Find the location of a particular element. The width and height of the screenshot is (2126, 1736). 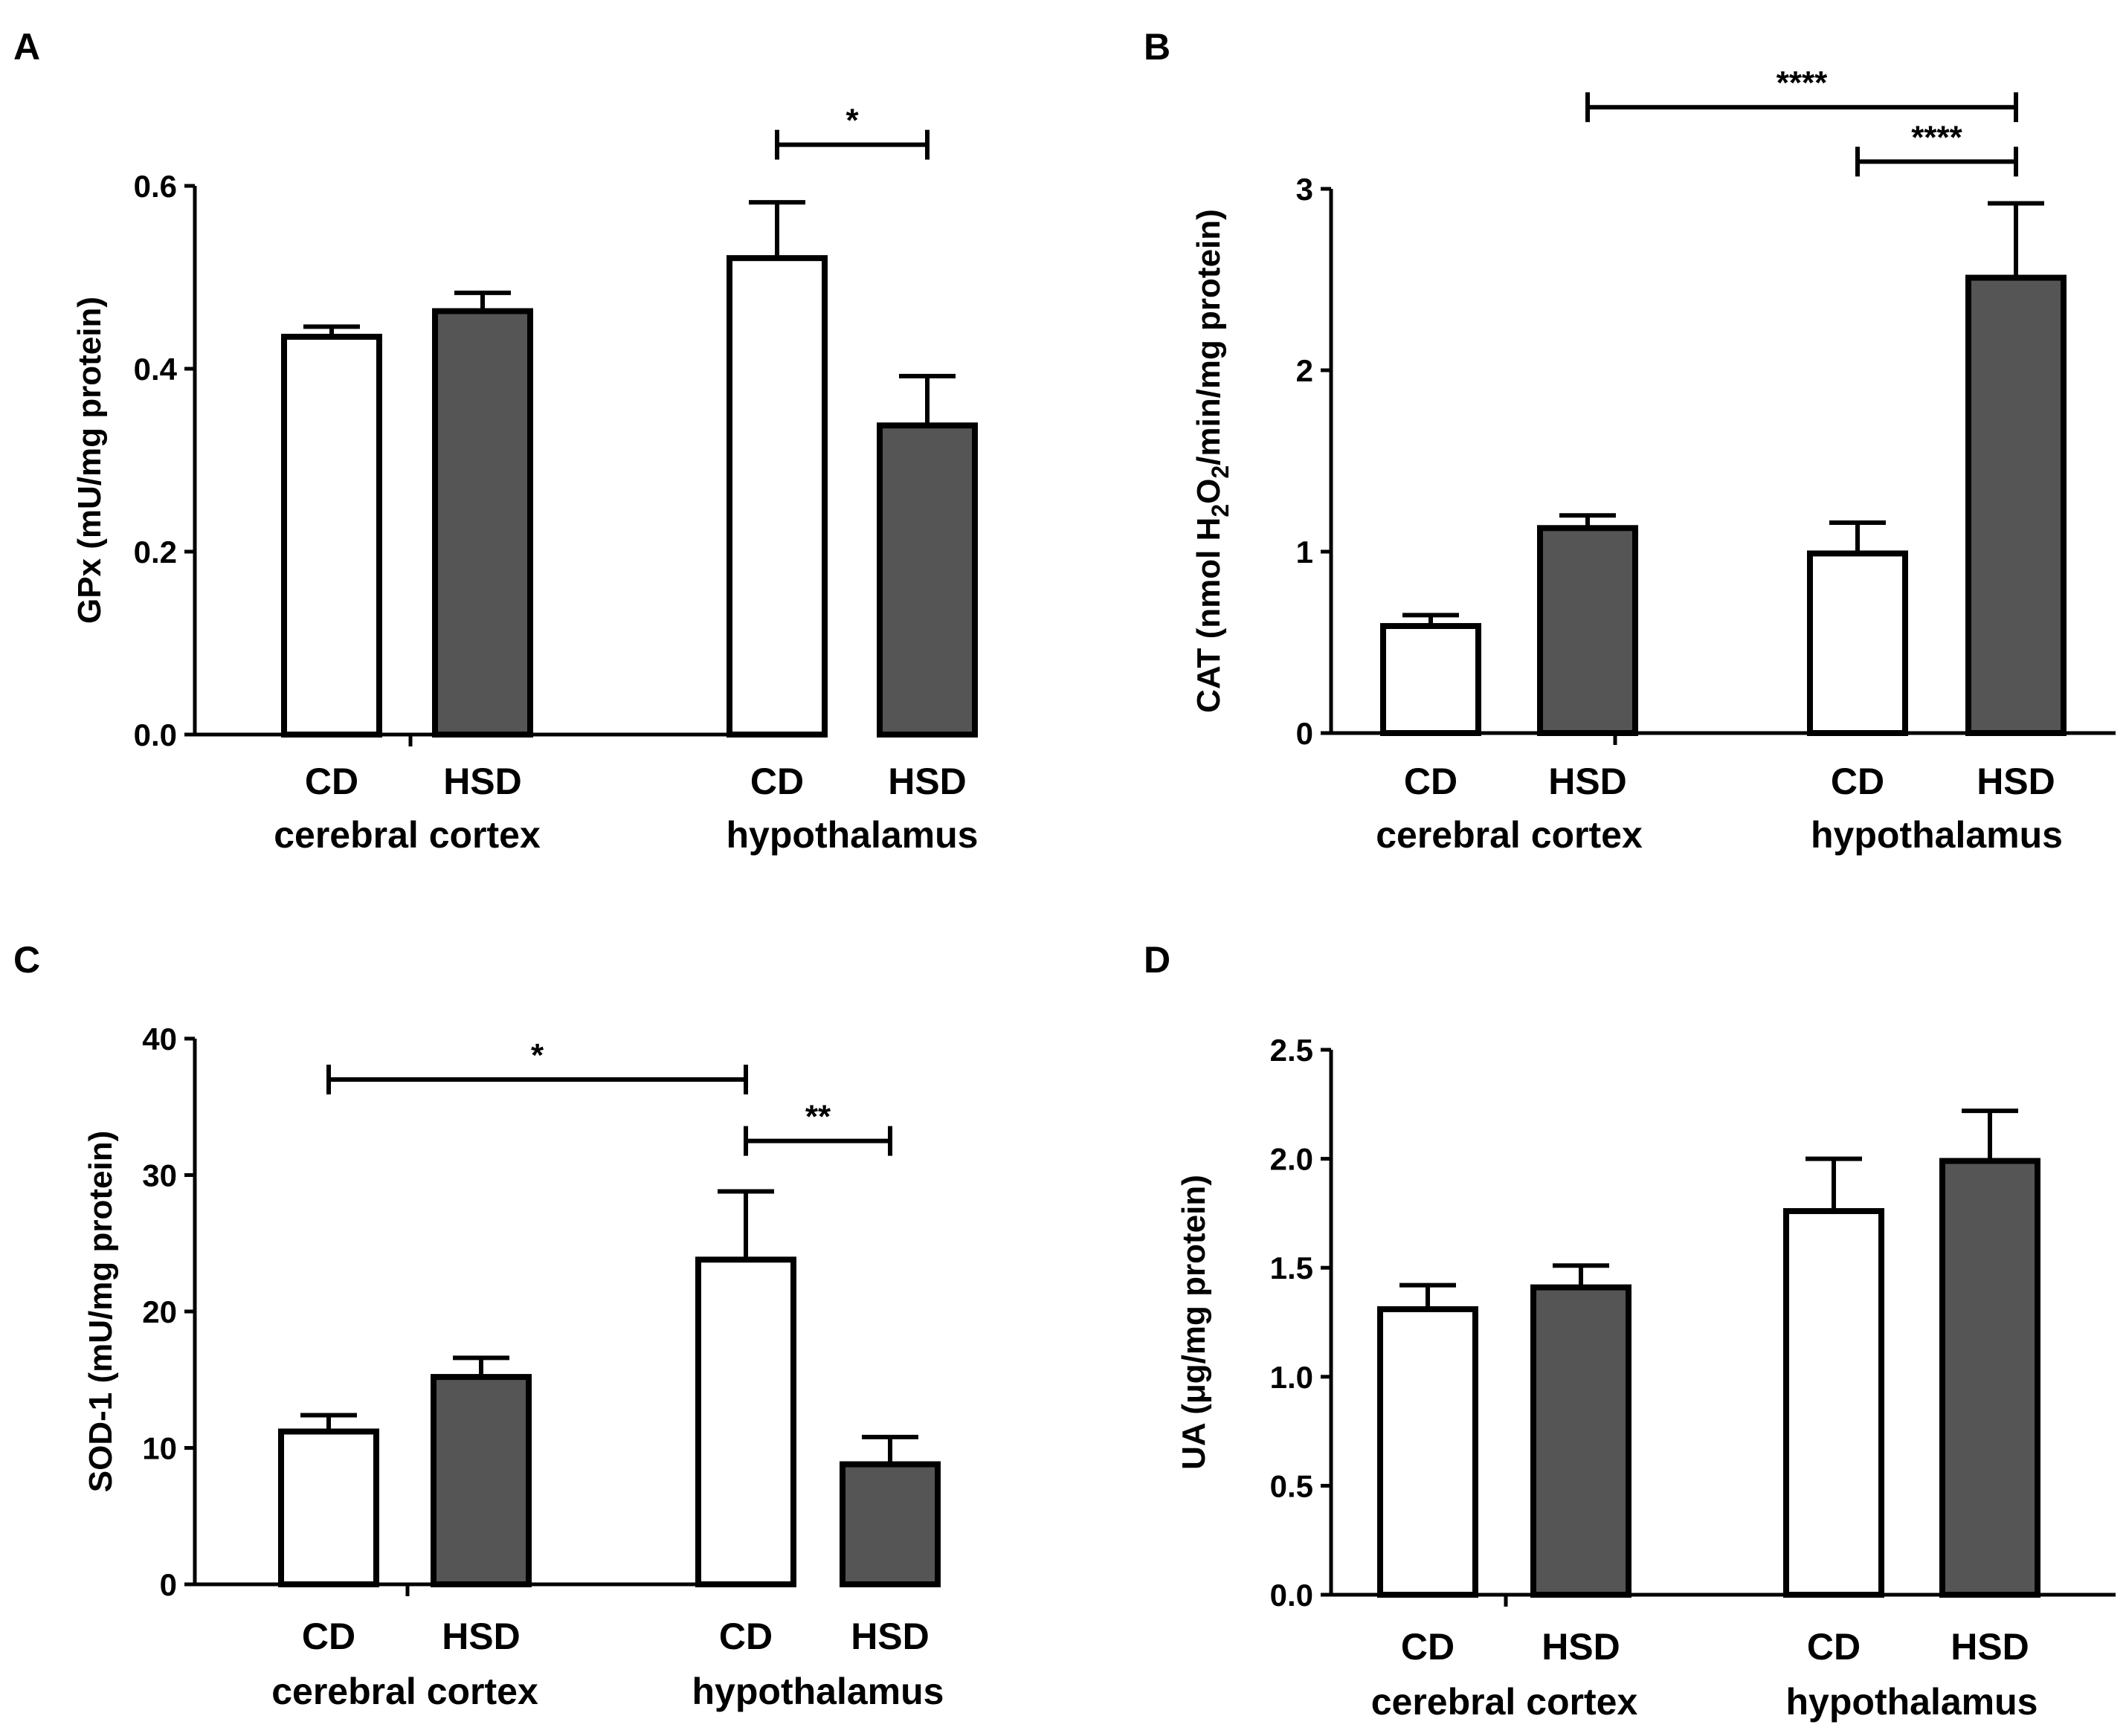

y-axis-label: UA (μg/mg protein) is located at coordinates (1194, 1322).